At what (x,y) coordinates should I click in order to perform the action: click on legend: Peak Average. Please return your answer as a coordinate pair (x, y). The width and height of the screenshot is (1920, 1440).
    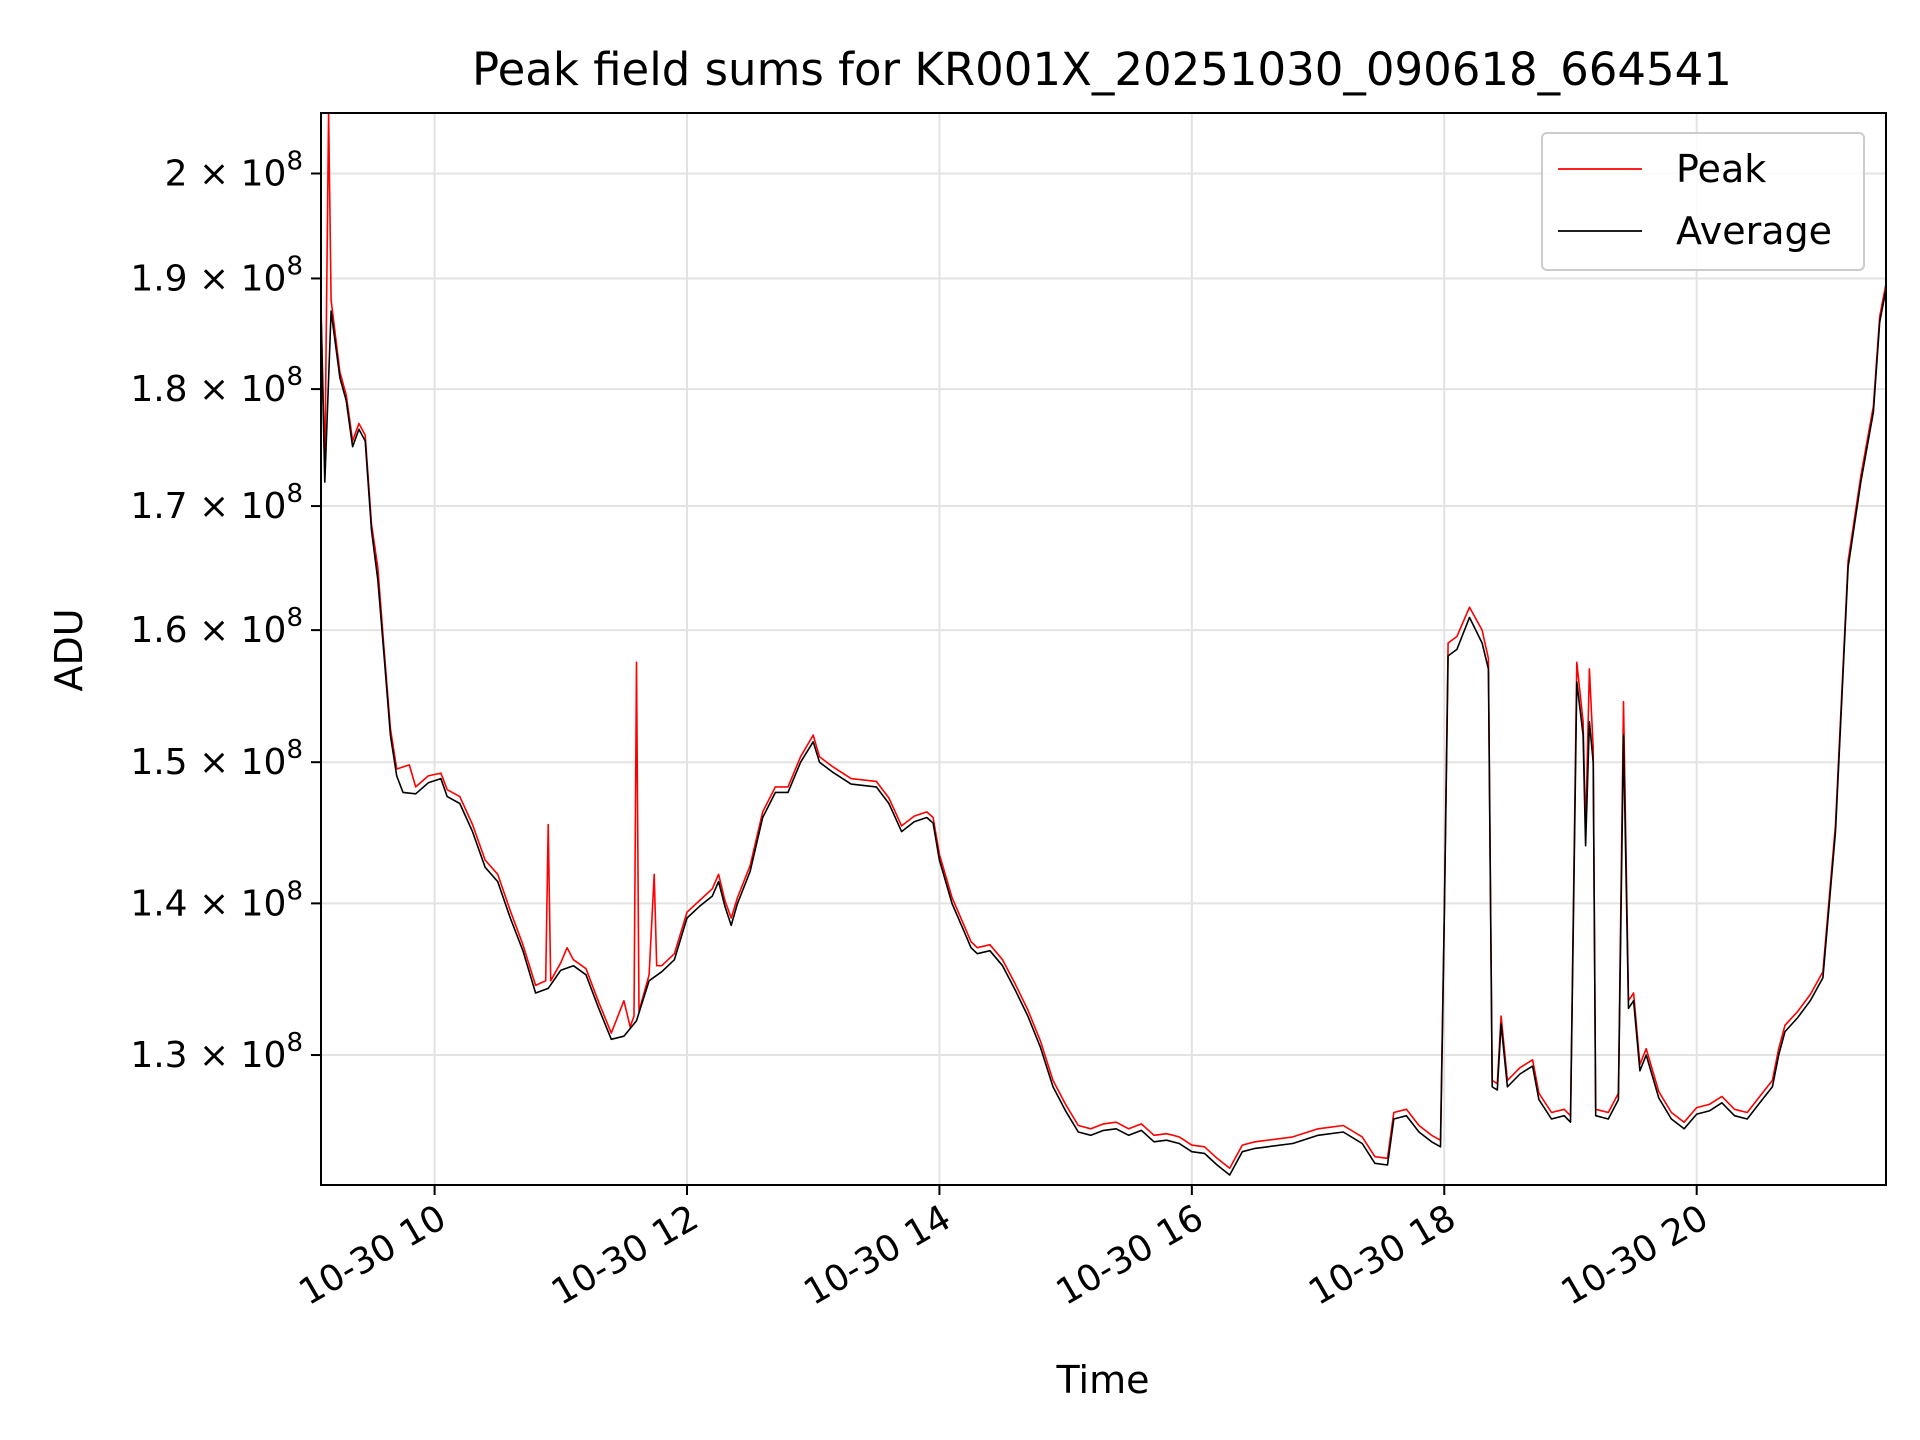
    Looking at the image, I should click on (1703, 201).